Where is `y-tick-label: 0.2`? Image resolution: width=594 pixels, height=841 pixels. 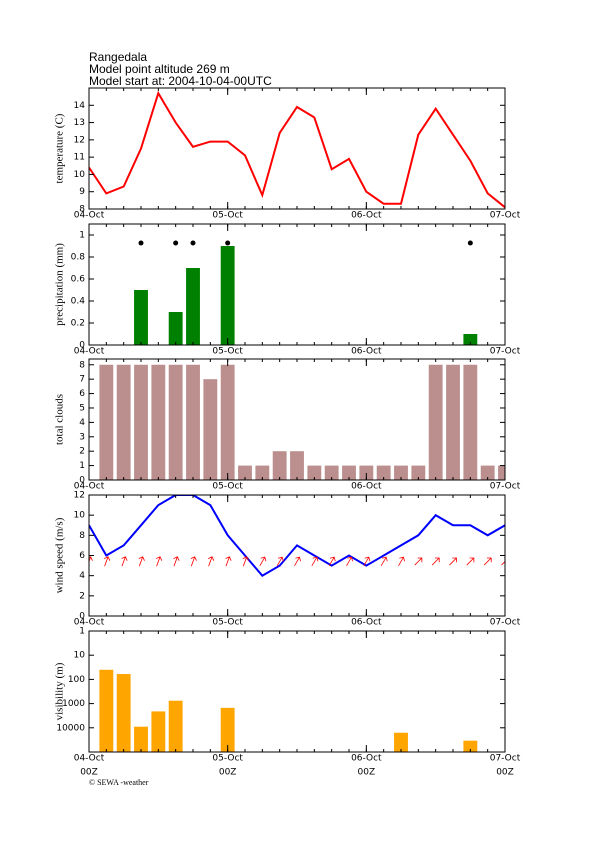 y-tick-label: 0.2 is located at coordinates (78, 324).